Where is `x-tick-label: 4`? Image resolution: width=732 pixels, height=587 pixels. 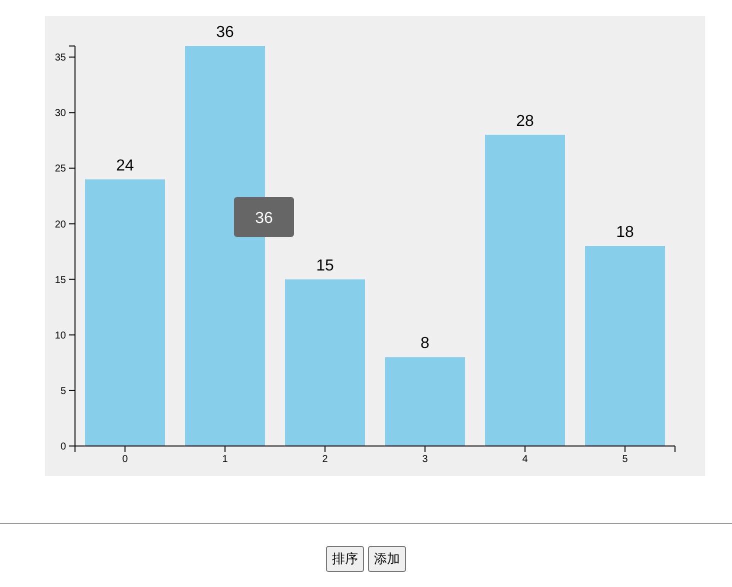
x-tick-label: 4 is located at coordinates (525, 459).